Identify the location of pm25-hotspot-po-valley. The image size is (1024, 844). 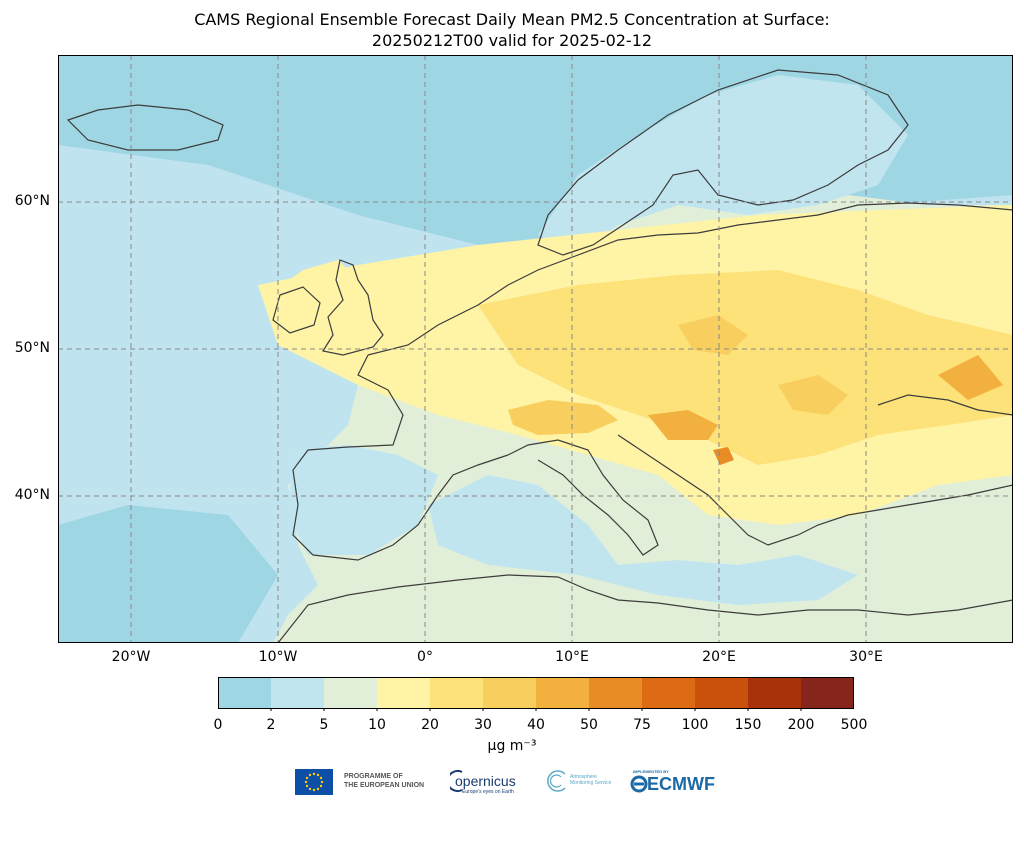
(563, 417).